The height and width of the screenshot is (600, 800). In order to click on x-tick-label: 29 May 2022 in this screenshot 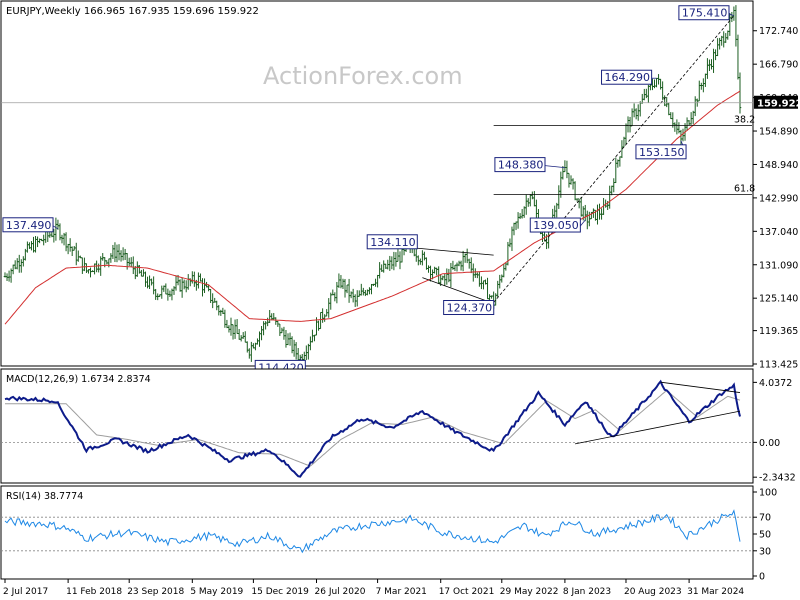, I will do `click(529, 592)`.